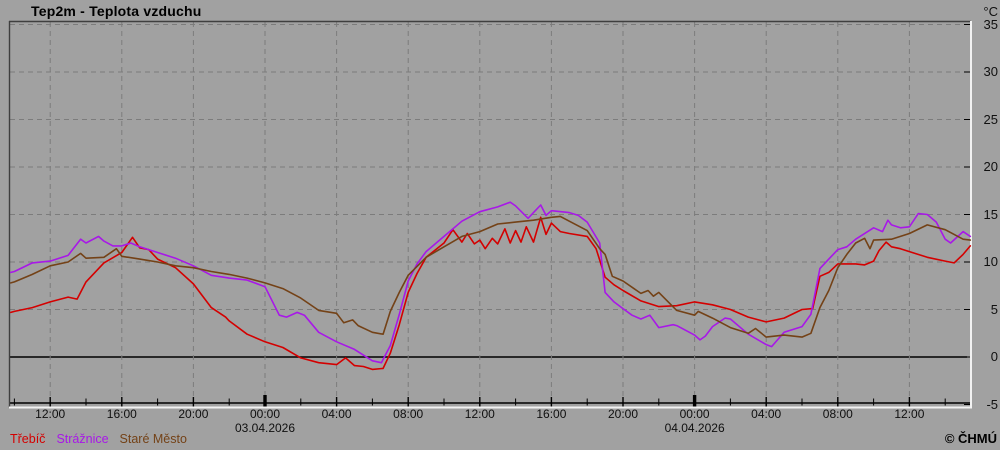 The height and width of the screenshot is (450, 1000). I want to click on y-tick-label: 10, so click(990, 261).